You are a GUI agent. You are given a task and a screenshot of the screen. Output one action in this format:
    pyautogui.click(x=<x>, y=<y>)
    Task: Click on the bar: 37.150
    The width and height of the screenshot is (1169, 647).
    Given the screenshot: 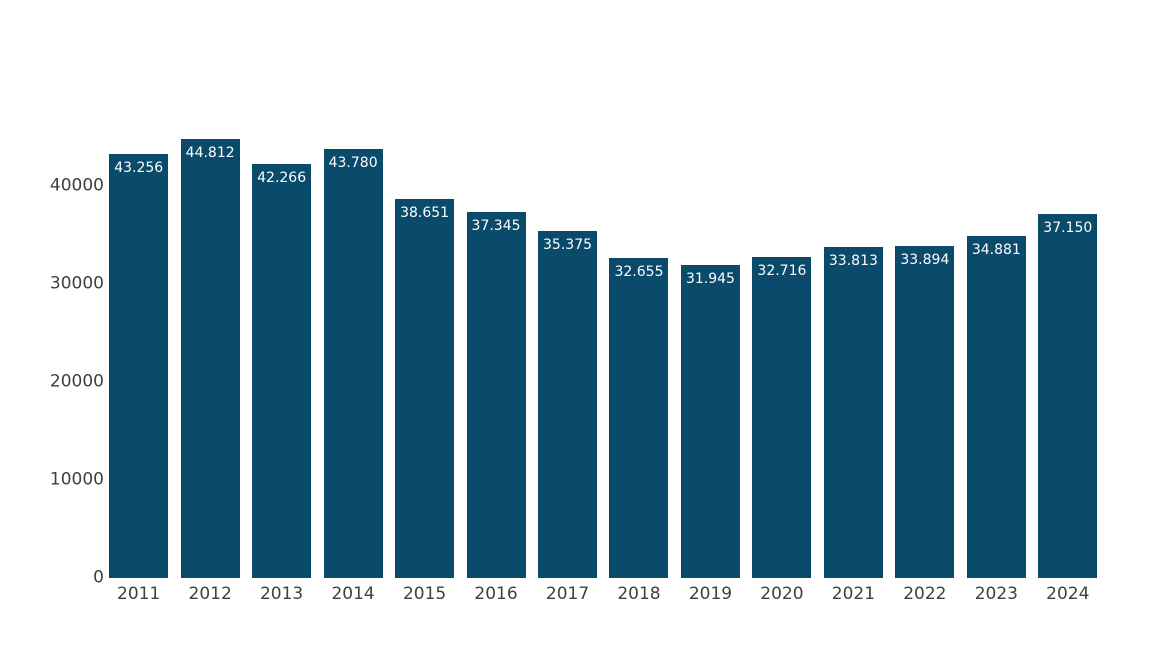 What is the action you would take?
    pyautogui.click(x=1068, y=395)
    